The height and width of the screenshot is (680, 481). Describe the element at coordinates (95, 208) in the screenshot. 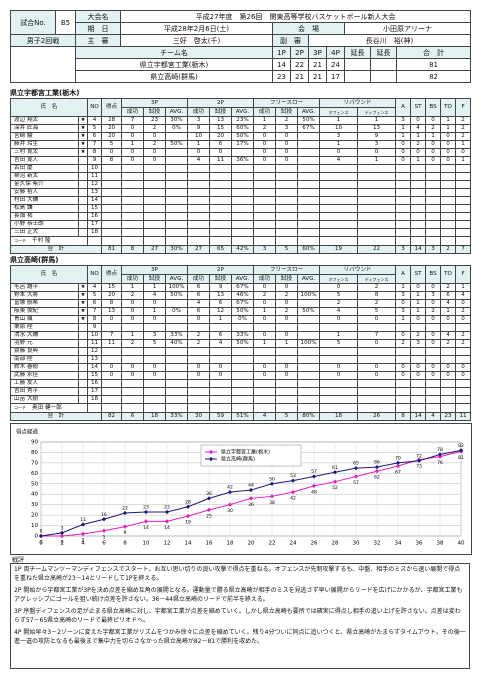

I see `stat-cell: 15` at that location.